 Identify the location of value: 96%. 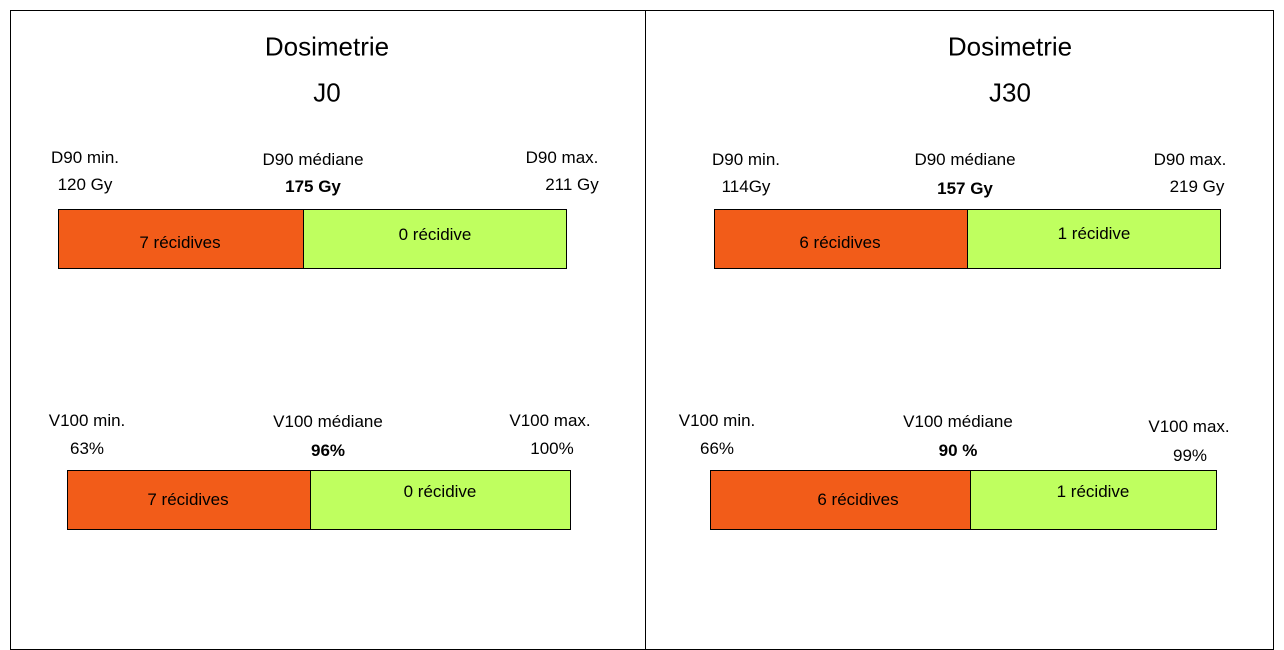
(328, 450).